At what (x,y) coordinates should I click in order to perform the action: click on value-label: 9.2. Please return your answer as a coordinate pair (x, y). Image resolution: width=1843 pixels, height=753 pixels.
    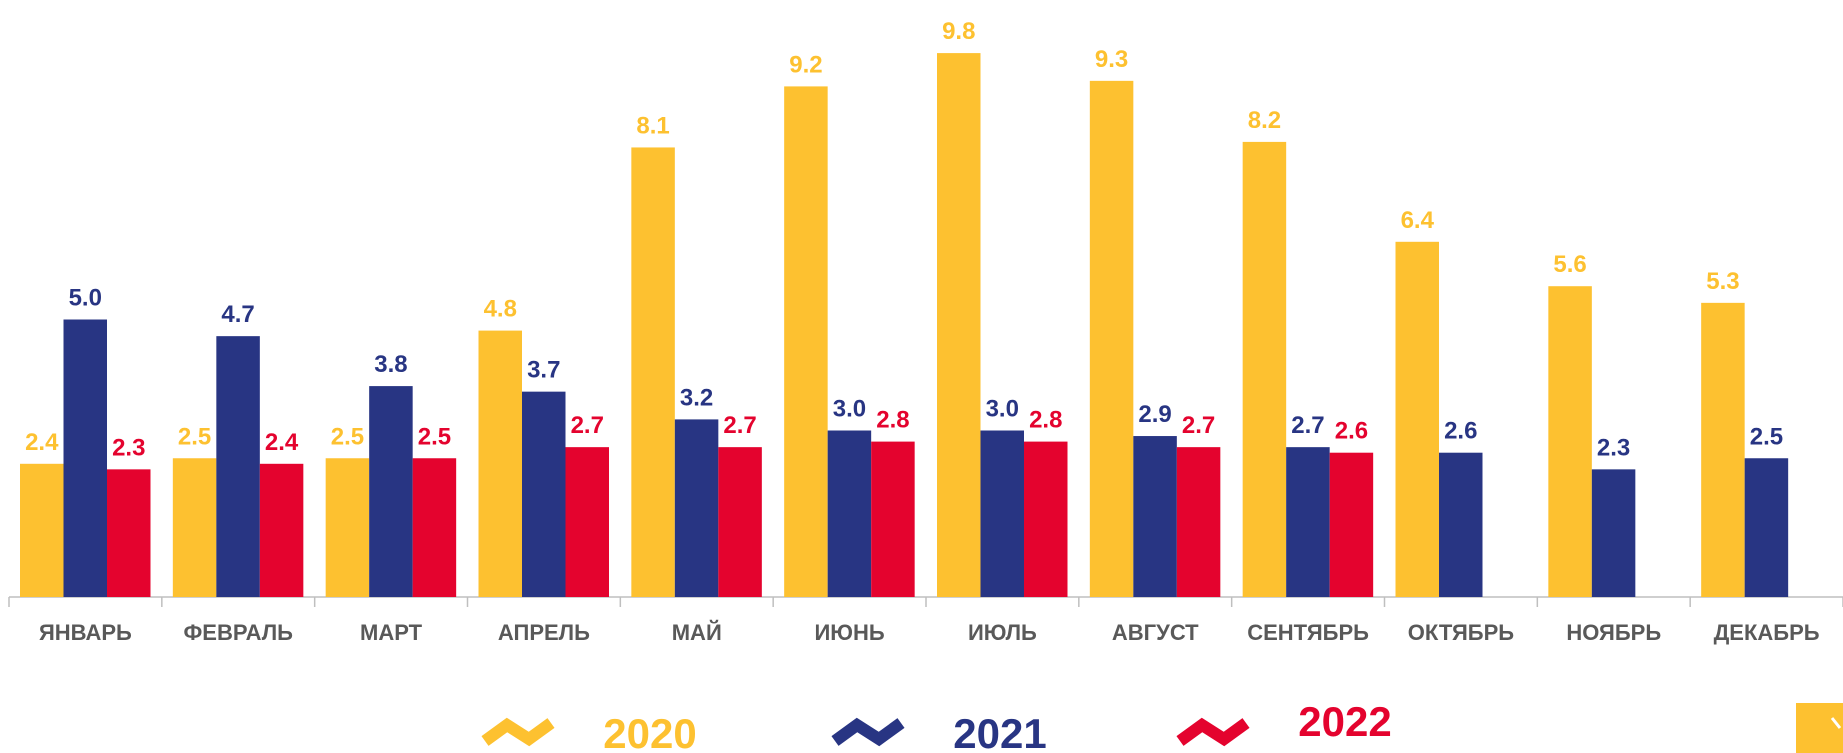
    Looking at the image, I should click on (805, 64).